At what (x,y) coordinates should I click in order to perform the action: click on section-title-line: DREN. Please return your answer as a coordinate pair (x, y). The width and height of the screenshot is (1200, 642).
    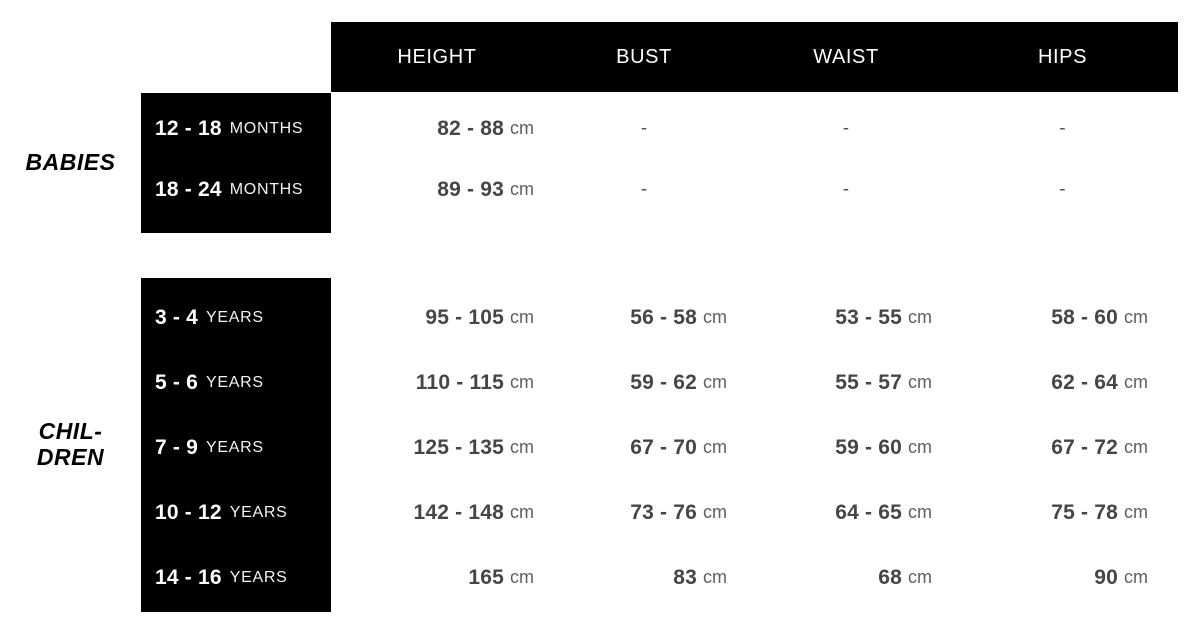
    Looking at the image, I should click on (70, 456).